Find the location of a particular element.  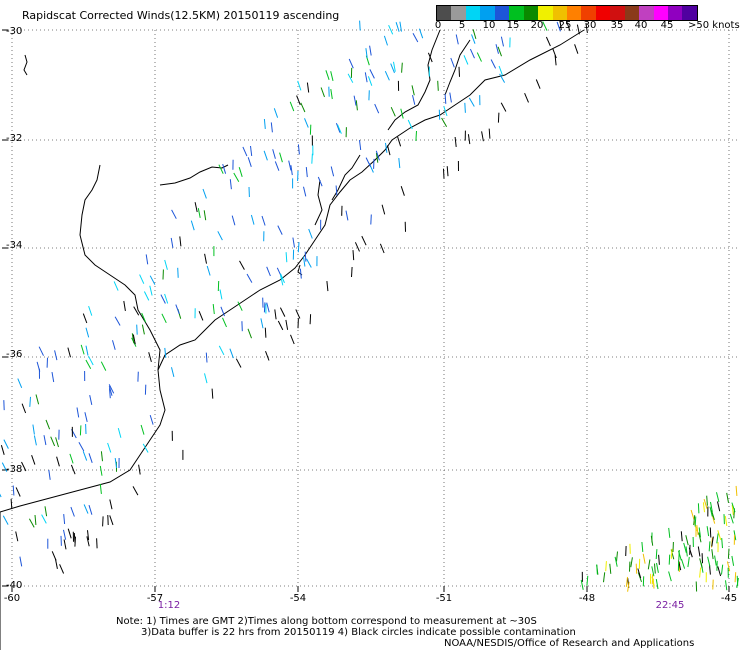

wind-speed-legend is located at coordinates (567, 13).